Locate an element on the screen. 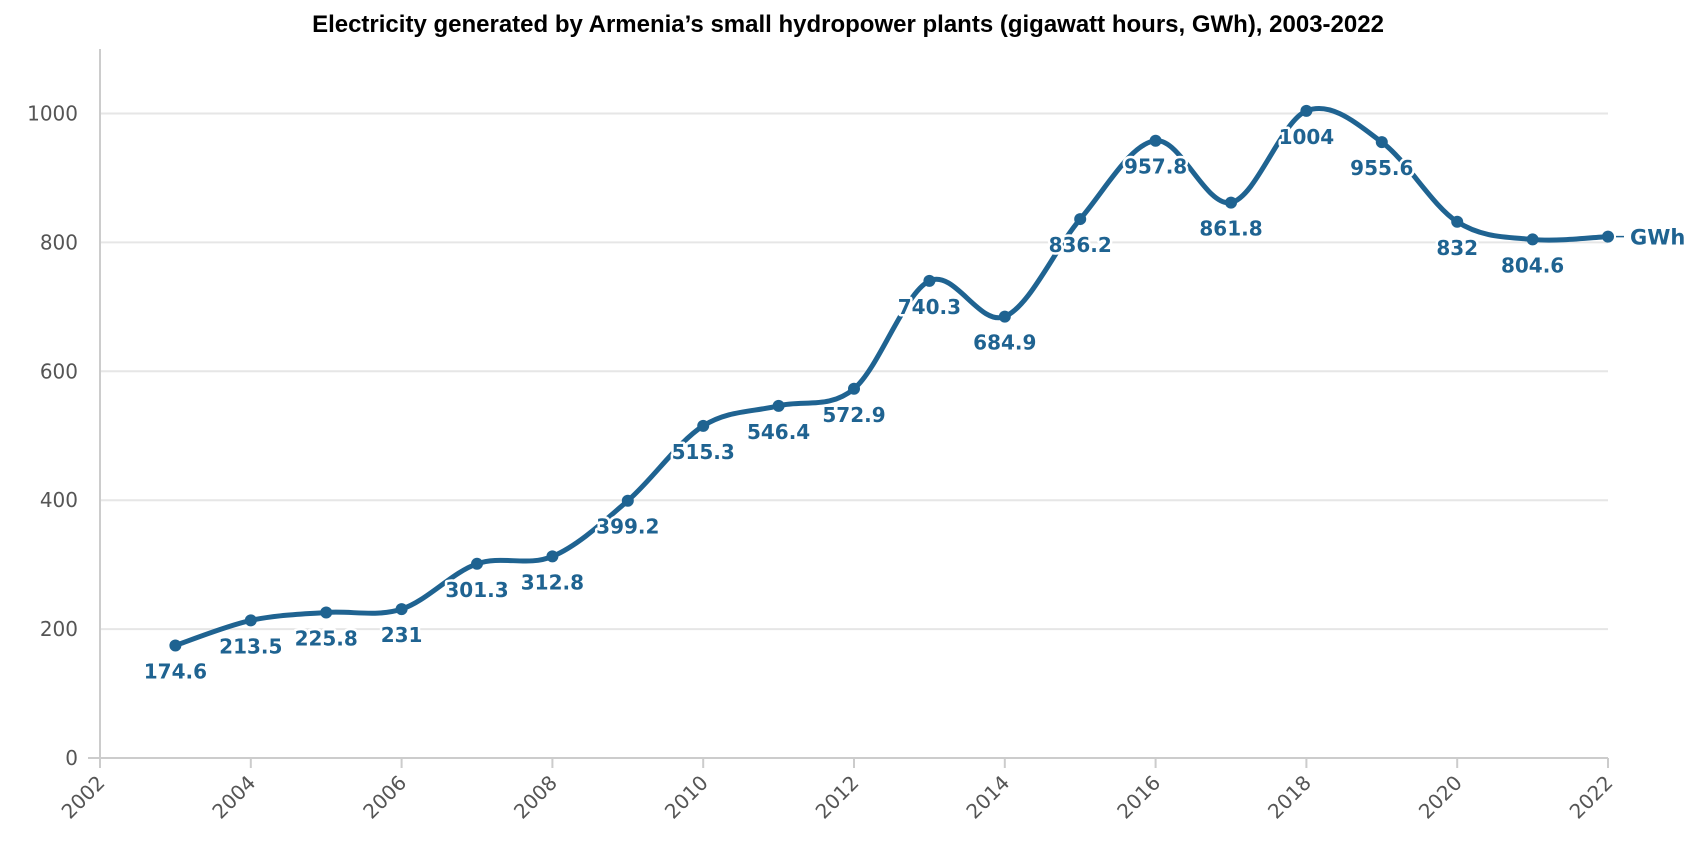 This screenshot has height=866, width=1696. data-label: 955.6 is located at coordinates (1381, 168).